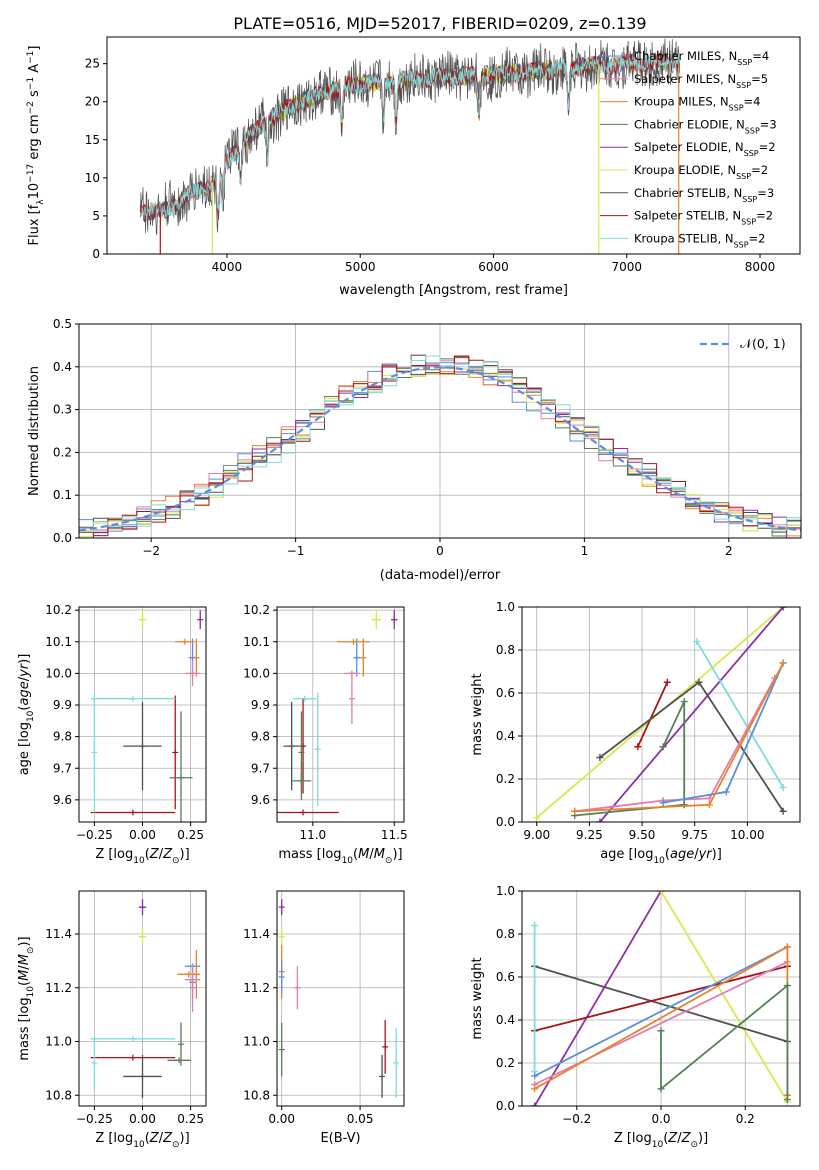 Image resolution: width=819 pixels, height=1170 pixels. Describe the element at coordinates (585, 551) in the screenshot. I see `x-tick-label: 1` at that location.